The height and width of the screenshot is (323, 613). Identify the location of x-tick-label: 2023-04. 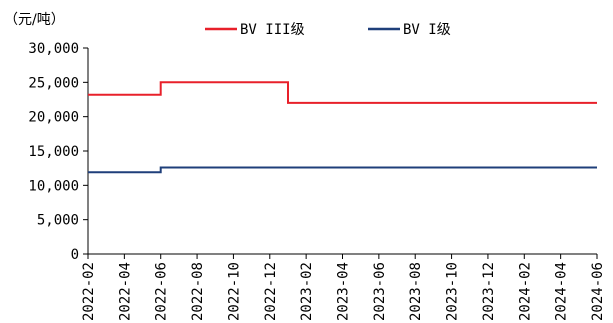
(344, 291).